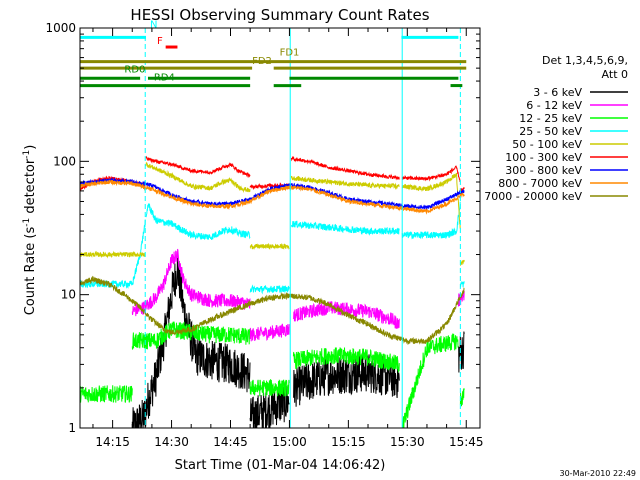 The height and width of the screenshot is (480, 640). What do you see at coordinates (543, 170) in the screenshot?
I see `legend-label-7: 300 - 800 keV` at bounding box center [543, 170].